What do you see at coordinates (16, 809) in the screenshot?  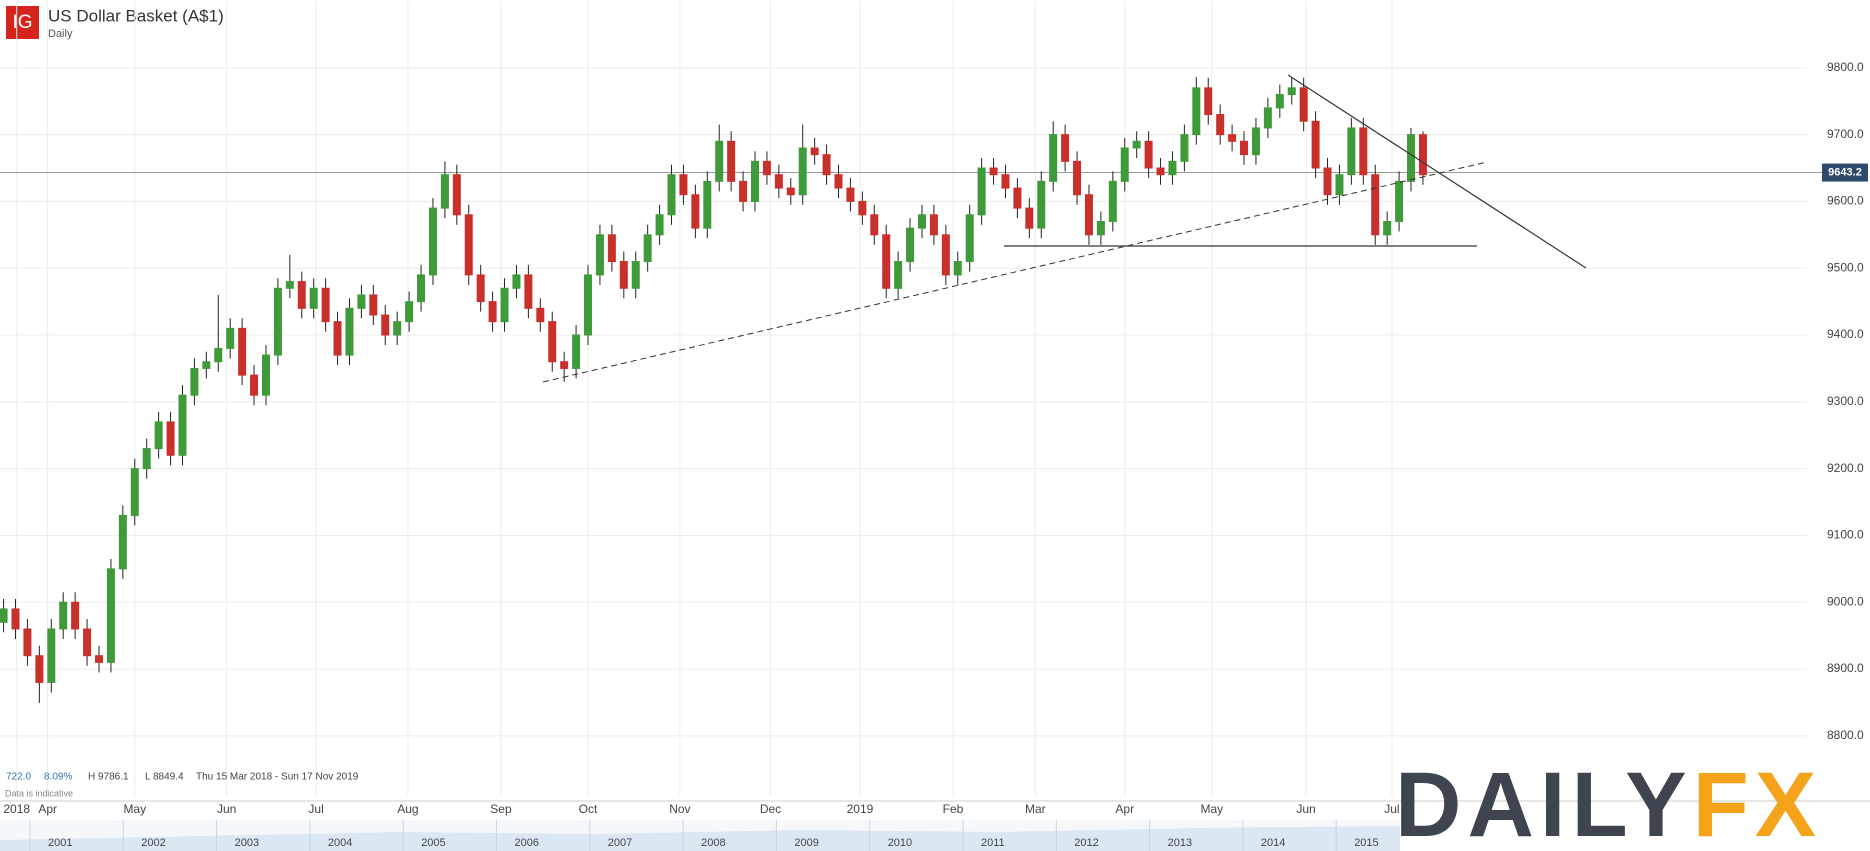 I see `x-tick-label: 2018` at bounding box center [16, 809].